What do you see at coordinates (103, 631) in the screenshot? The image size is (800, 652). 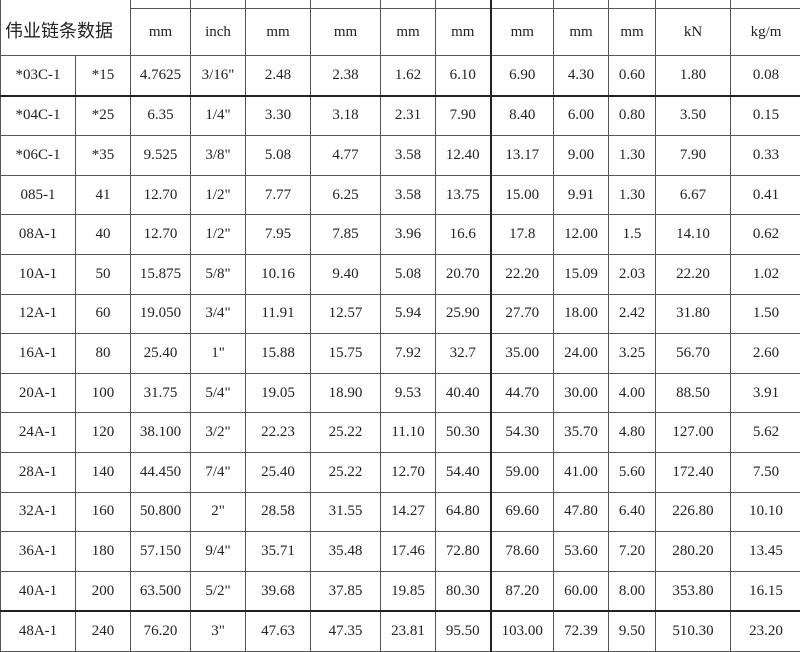 I see `table-cell: 240` at bounding box center [103, 631].